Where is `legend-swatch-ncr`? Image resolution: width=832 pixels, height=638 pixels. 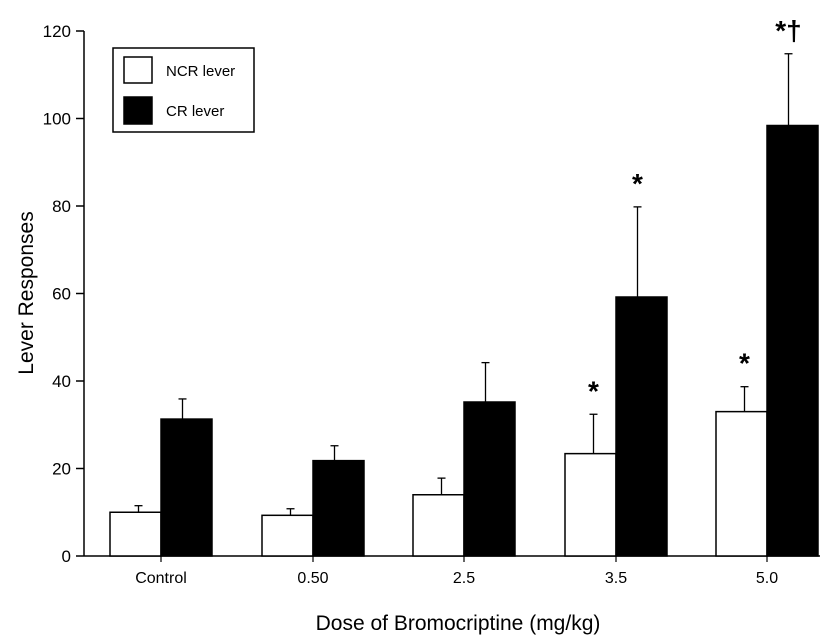 legend-swatch-ncr is located at coordinates (138, 70).